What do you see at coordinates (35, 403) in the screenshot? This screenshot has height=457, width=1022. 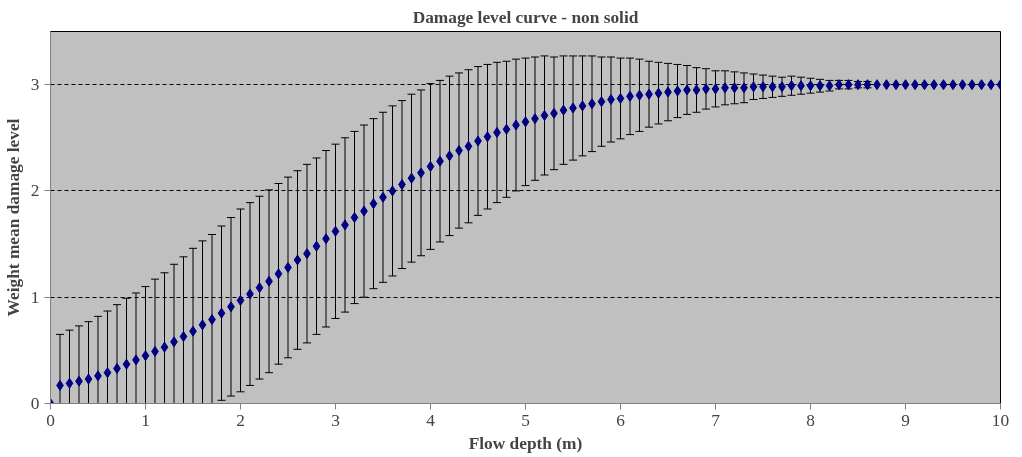 I see `y-tick-label: 0` at bounding box center [35, 403].